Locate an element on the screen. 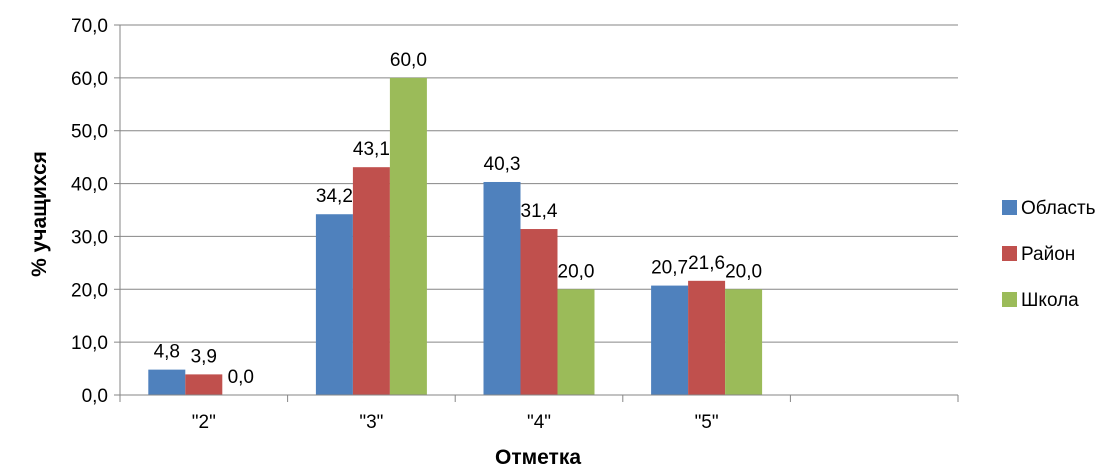 Image resolution: width=1115 pixels, height=475 pixels. data-label: 60,0 is located at coordinates (408, 60).